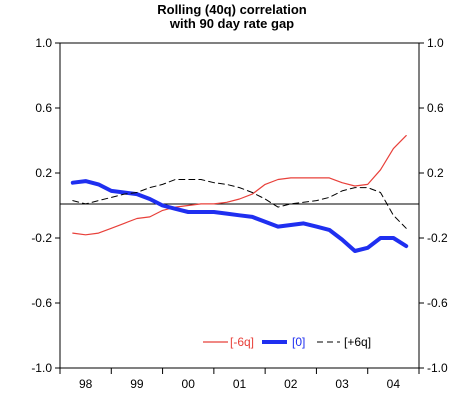 This screenshot has width=461, height=399. Describe the element at coordinates (342, 384) in the screenshot. I see `x-tick-label: 03` at that location.